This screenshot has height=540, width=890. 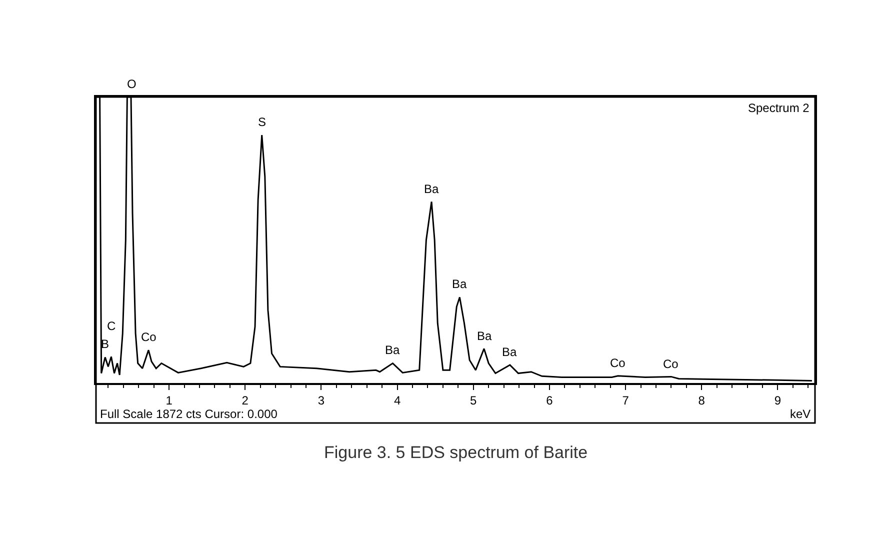 What do you see at coordinates (474, 400) in the screenshot?
I see `x-tick-label: 5` at bounding box center [474, 400].